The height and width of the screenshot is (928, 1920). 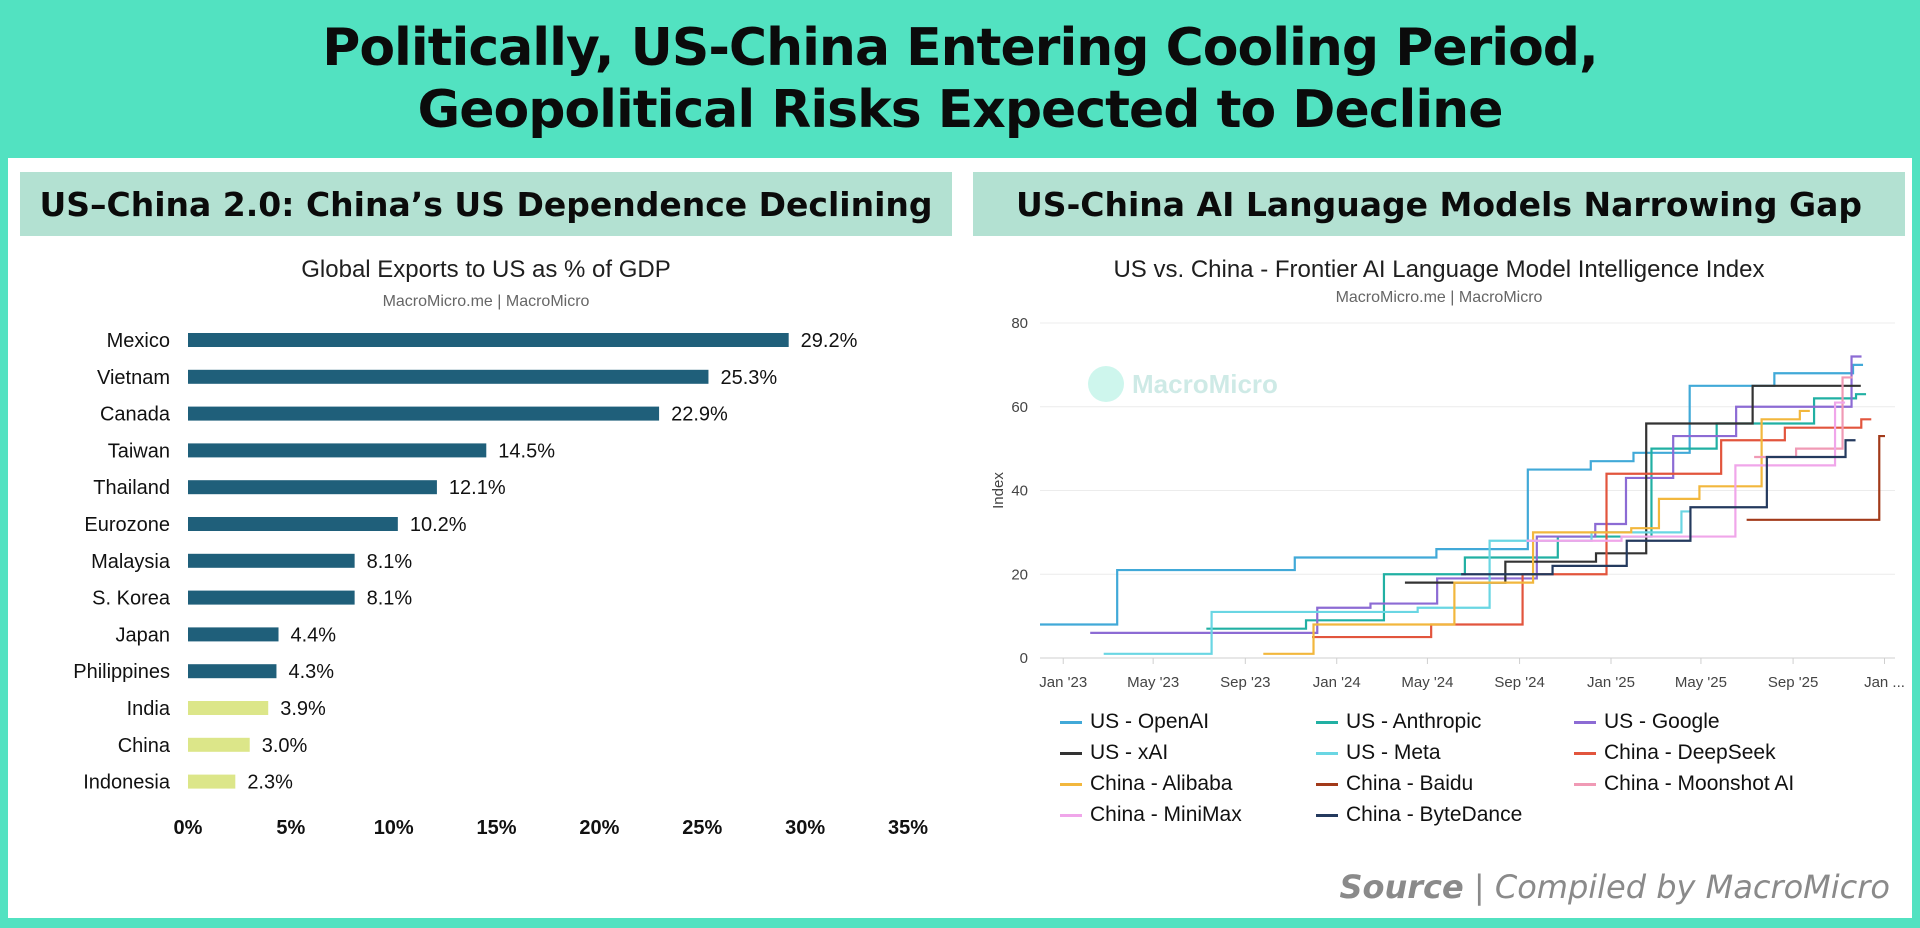 I want to click on legend-label: US - OpenAI, so click(x=1150, y=721).